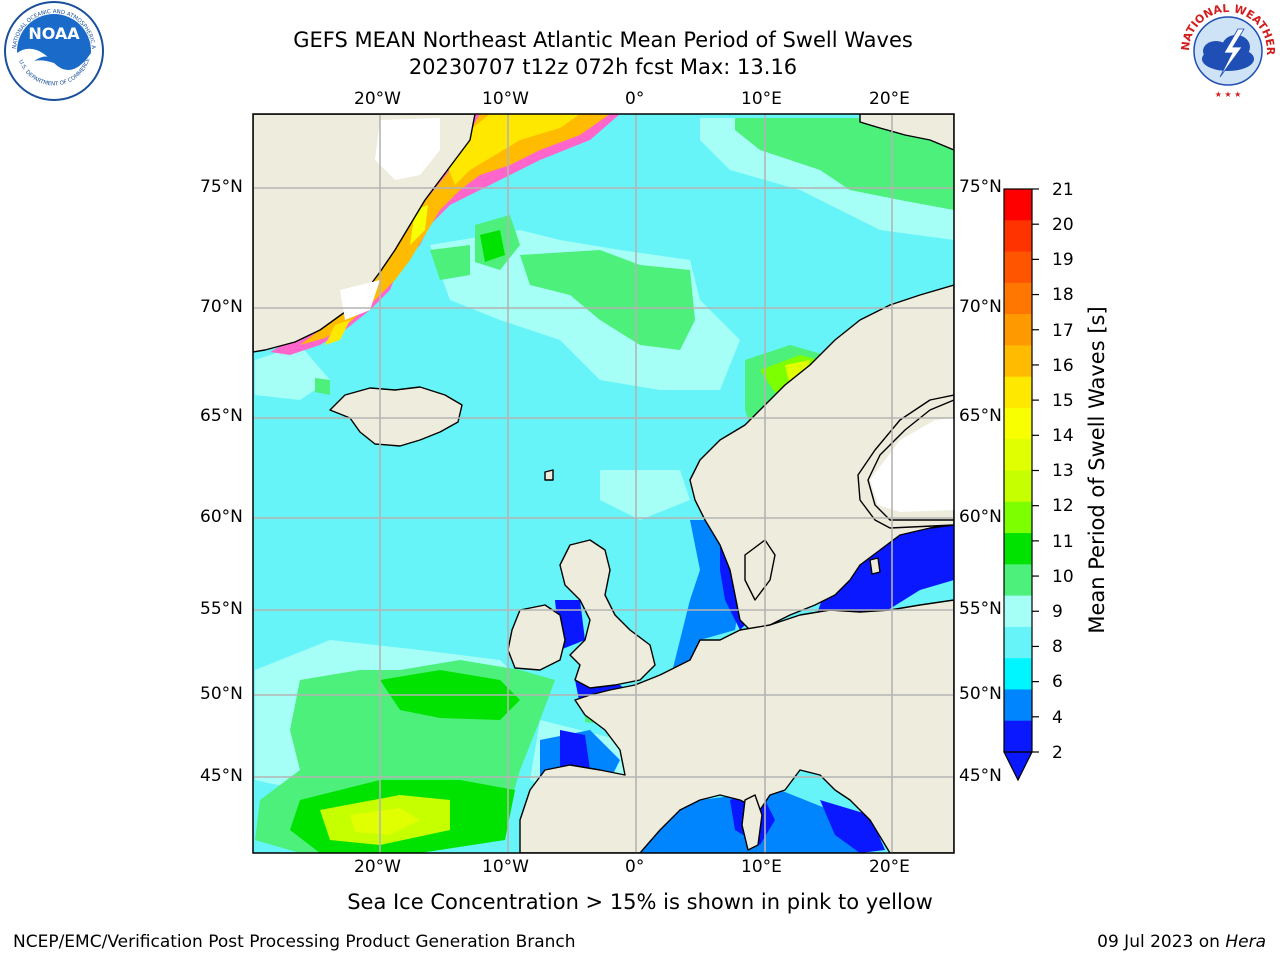  Describe the element at coordinates (1063, 436) in the screenshot. I see `colorbar-tick: 14` at that location.